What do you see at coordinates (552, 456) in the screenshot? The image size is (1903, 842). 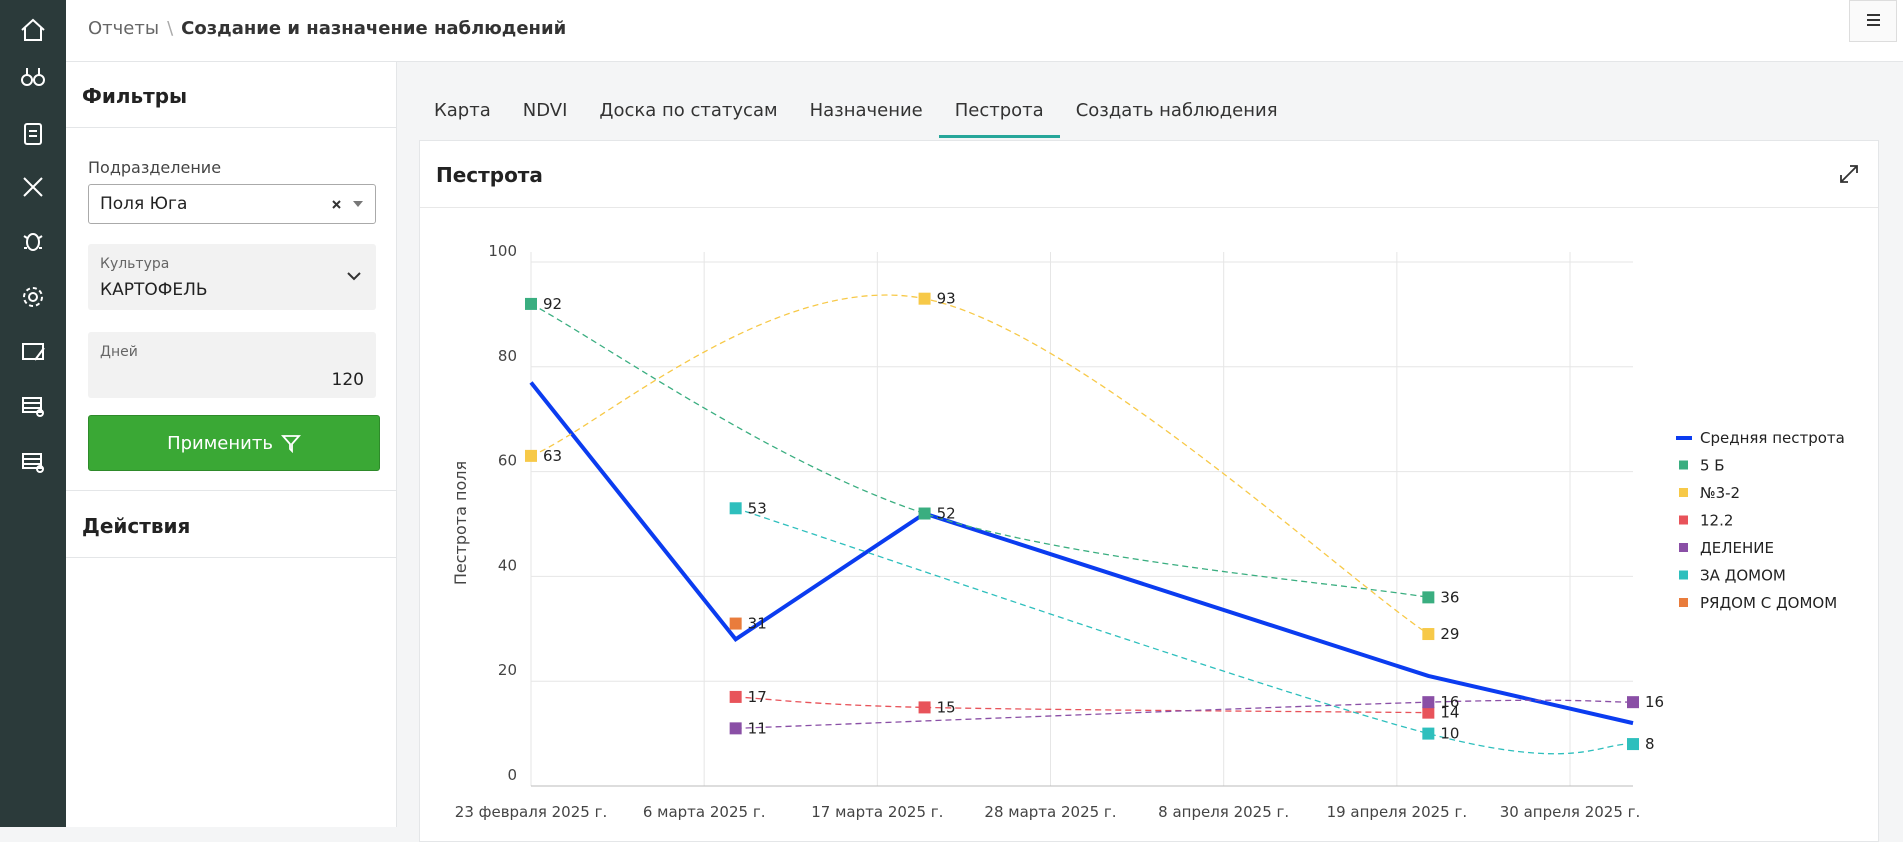 I see `data-label: 63` at bounding box center [552, 456].